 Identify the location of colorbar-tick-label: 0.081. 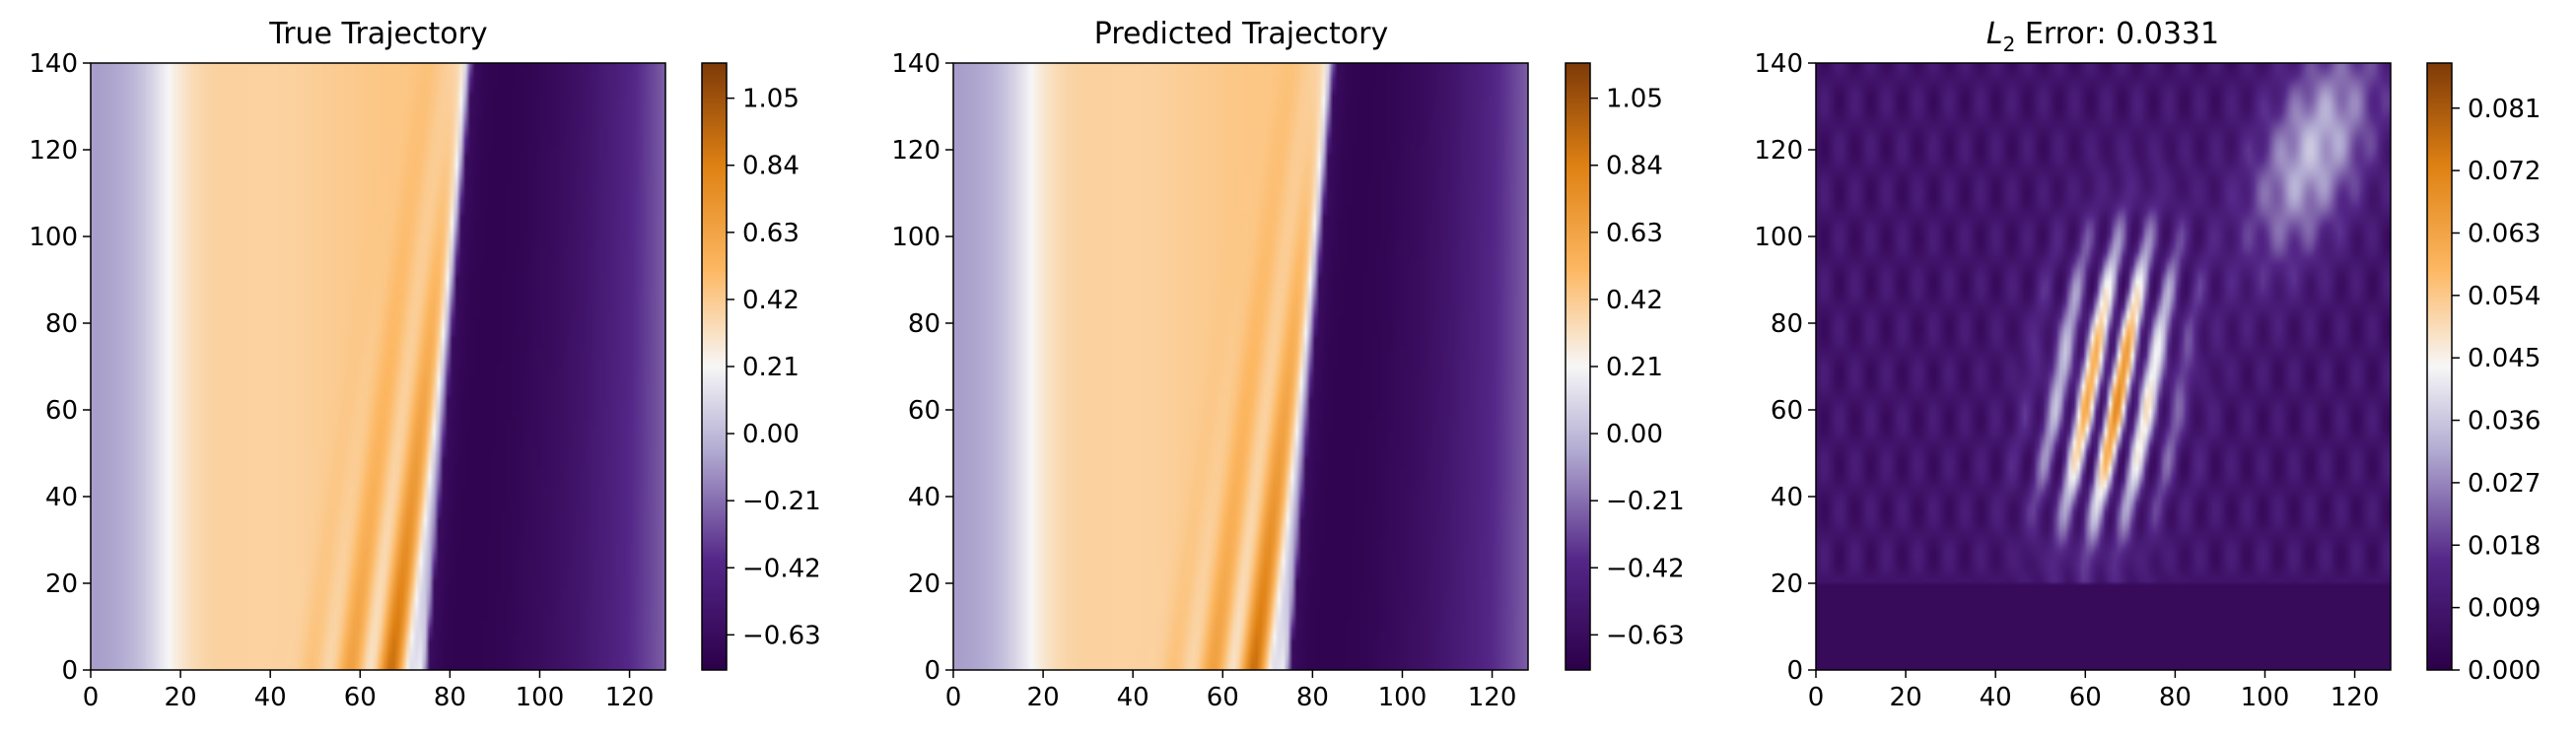
(2505, 110).